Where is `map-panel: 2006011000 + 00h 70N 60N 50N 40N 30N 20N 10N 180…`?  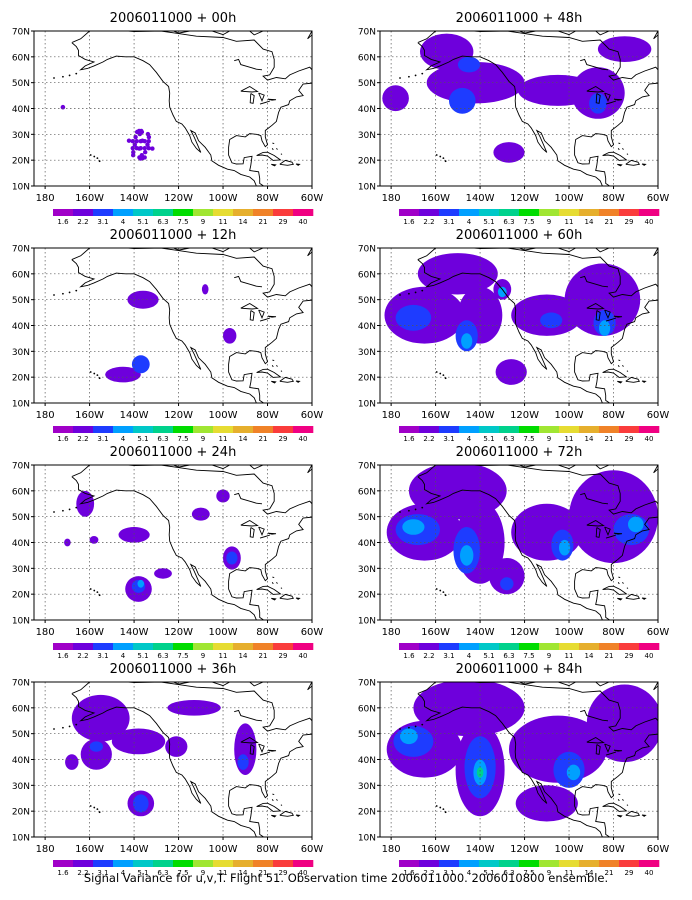
map-panel: 2006011000 + 00h 70N 60N 50N 40N 30N 20N 10N 180… is located at coordinates (168, 118).